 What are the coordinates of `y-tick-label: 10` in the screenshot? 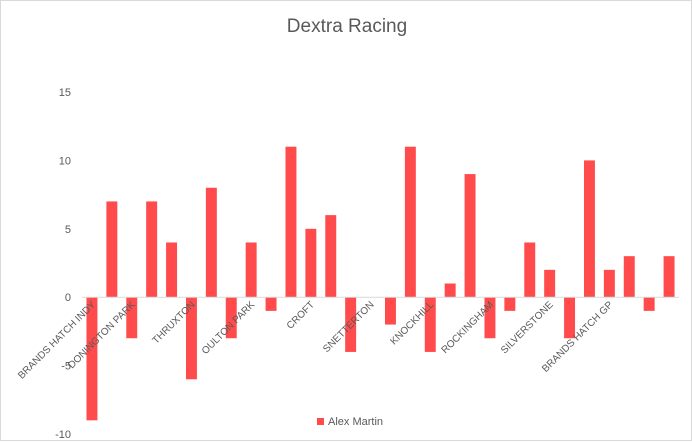 It's located at (65, 161).